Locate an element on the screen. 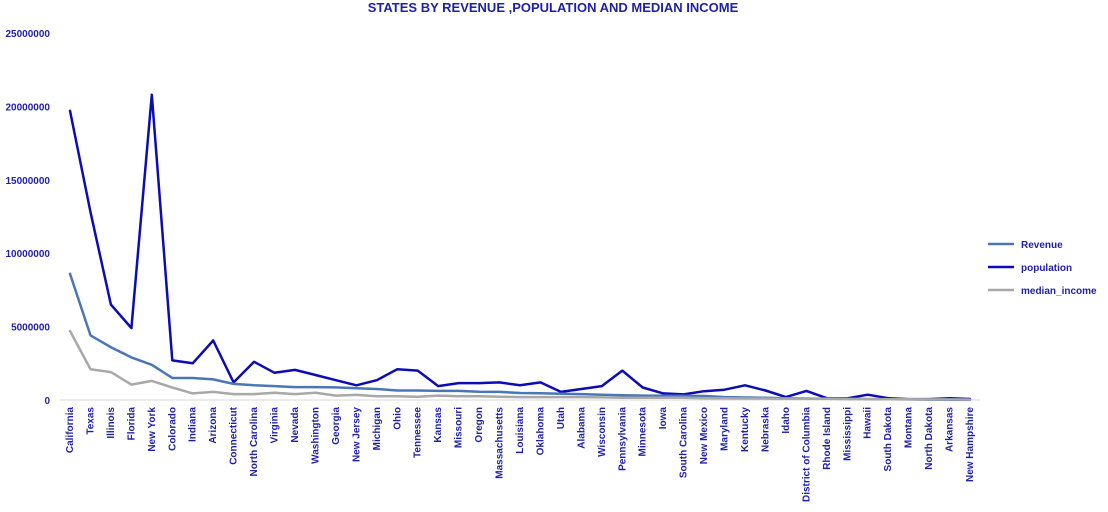  x-tick-label: Mississippi is located at coordinates (847, 434).